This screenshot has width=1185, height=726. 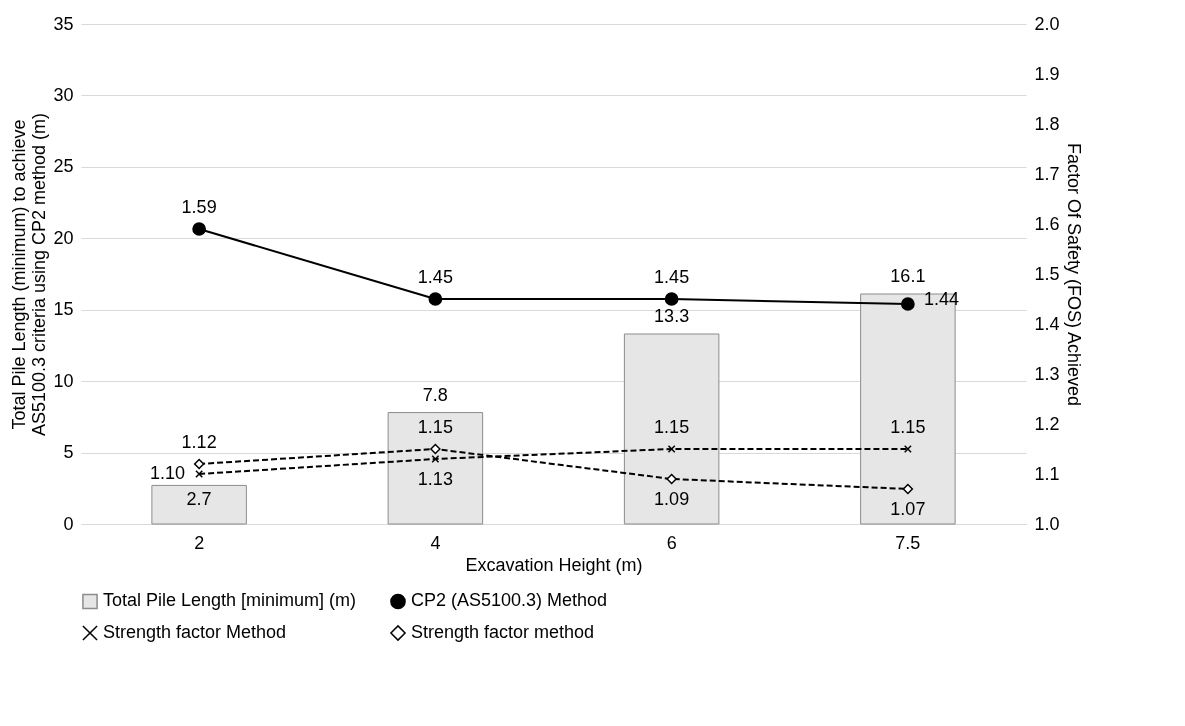 What do you see at coordinates (1047, 123) in the screenshot?
I see `y2-tick-label: 1.8` at bounding box center [1047, 123].